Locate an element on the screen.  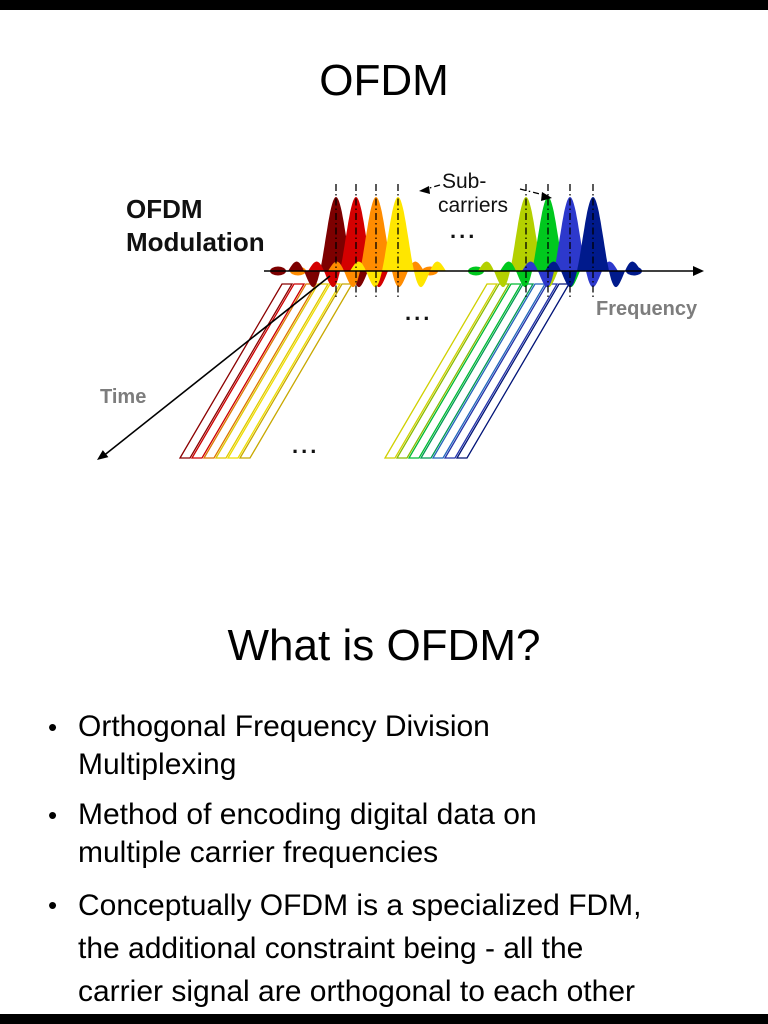
subcarrier-pointer-left-arrow is located at coordinates (424, 190).